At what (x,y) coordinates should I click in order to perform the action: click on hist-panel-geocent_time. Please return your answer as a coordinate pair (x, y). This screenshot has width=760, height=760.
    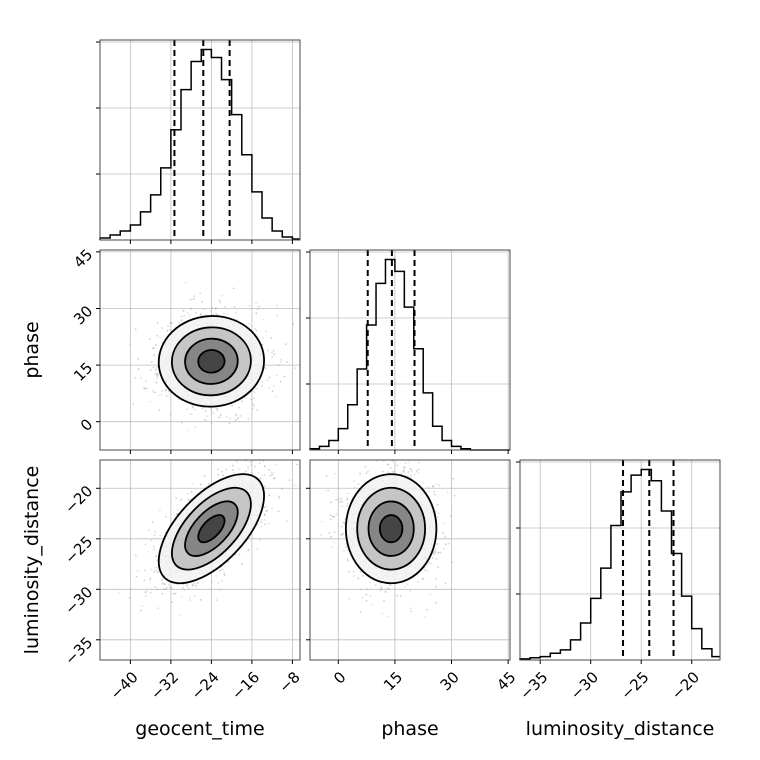
    Looking at the image, I should click on (198, 141).